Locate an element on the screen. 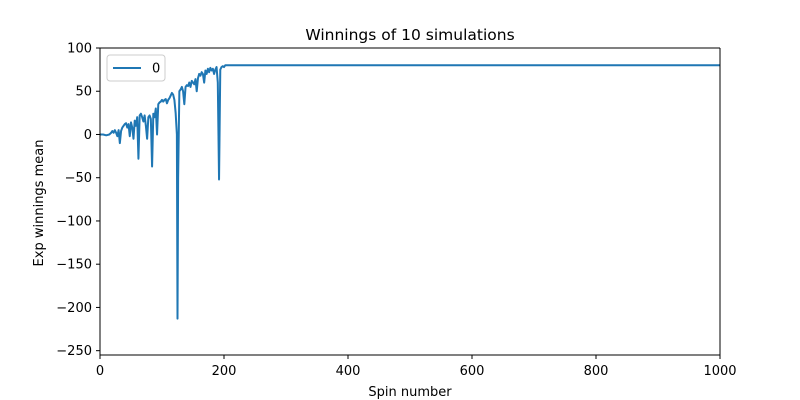  y-tick-label: −100 is located at coordinates (74, 221).